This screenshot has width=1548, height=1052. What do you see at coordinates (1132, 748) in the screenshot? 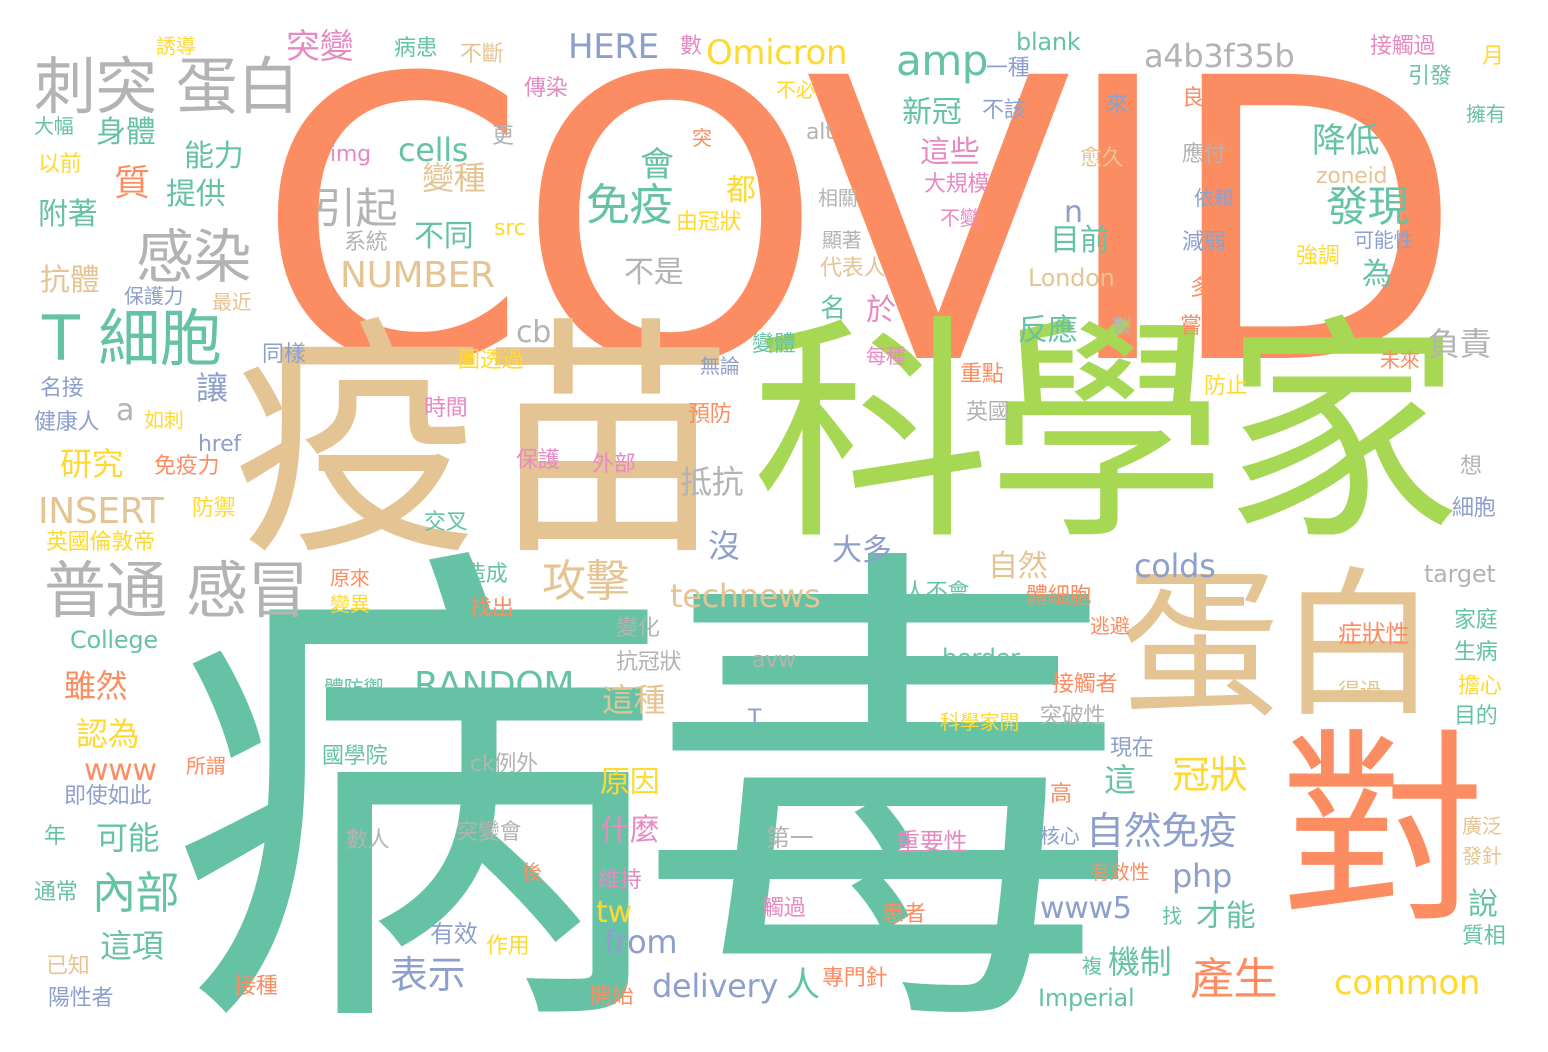
I see `word-now: 現在` at bounding box center [1132, 748].